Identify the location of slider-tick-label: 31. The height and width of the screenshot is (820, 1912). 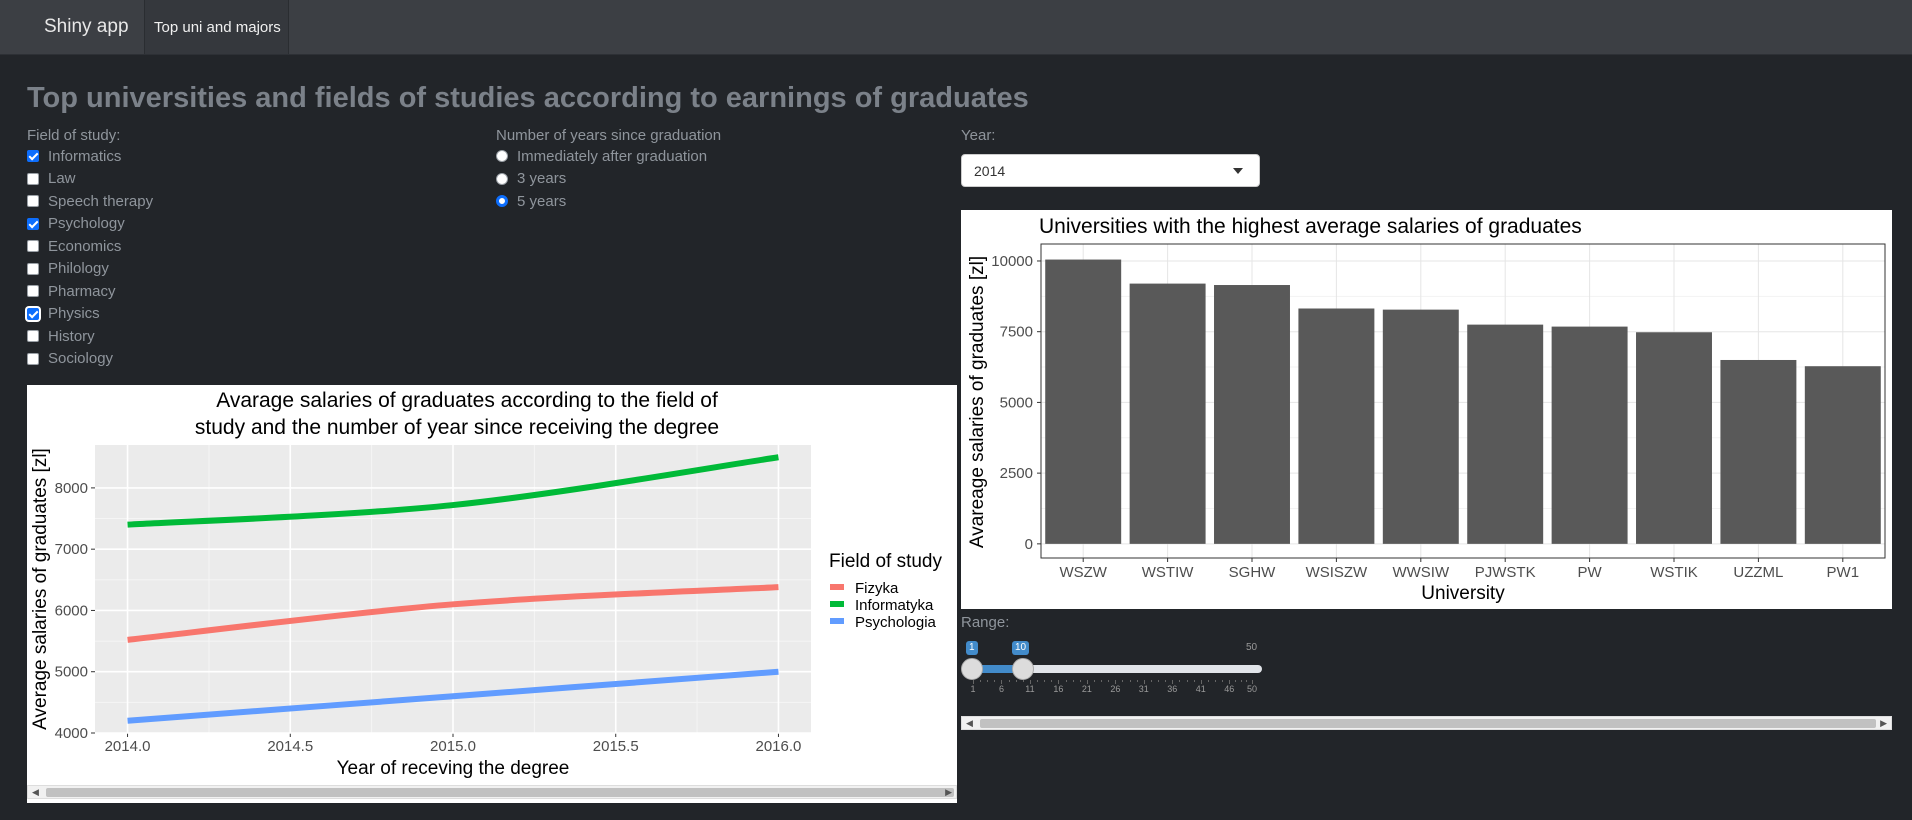
(1143, 689).